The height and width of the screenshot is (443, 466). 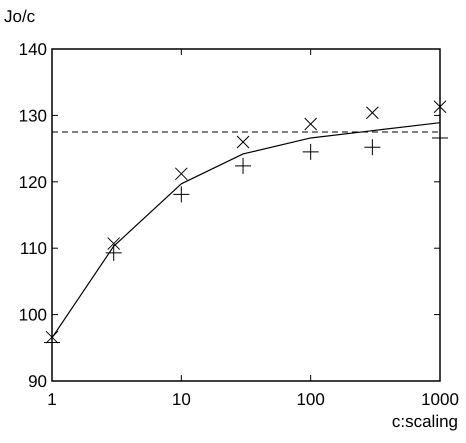 I want to click on y-tick-label: 110, so click(x=33, y=248).